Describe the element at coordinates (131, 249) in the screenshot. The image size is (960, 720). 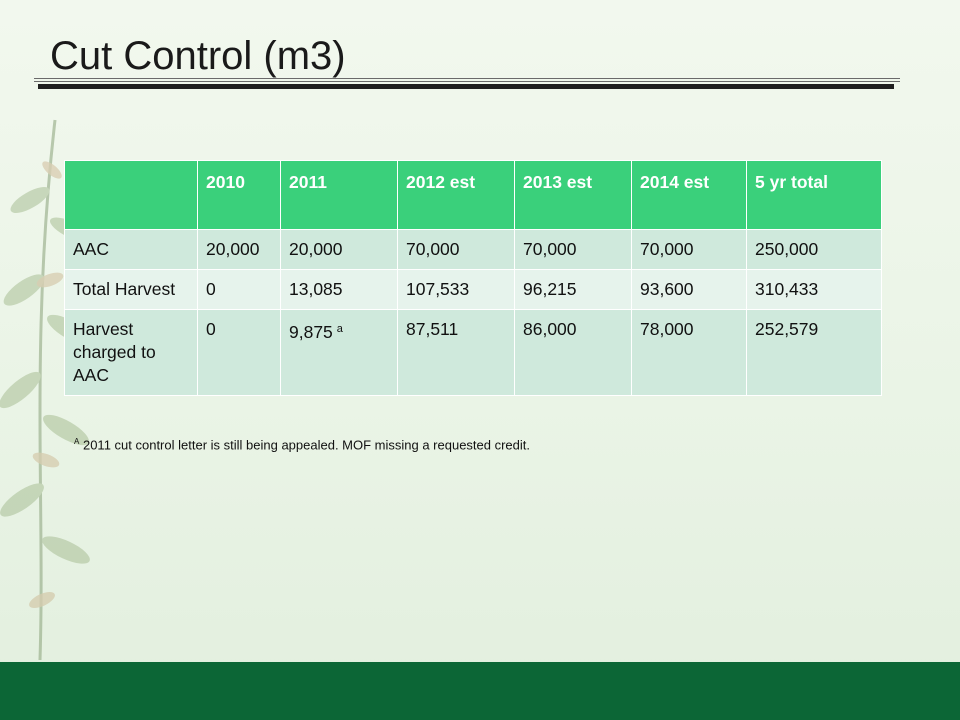
I see `row-label: AAC` at that location.